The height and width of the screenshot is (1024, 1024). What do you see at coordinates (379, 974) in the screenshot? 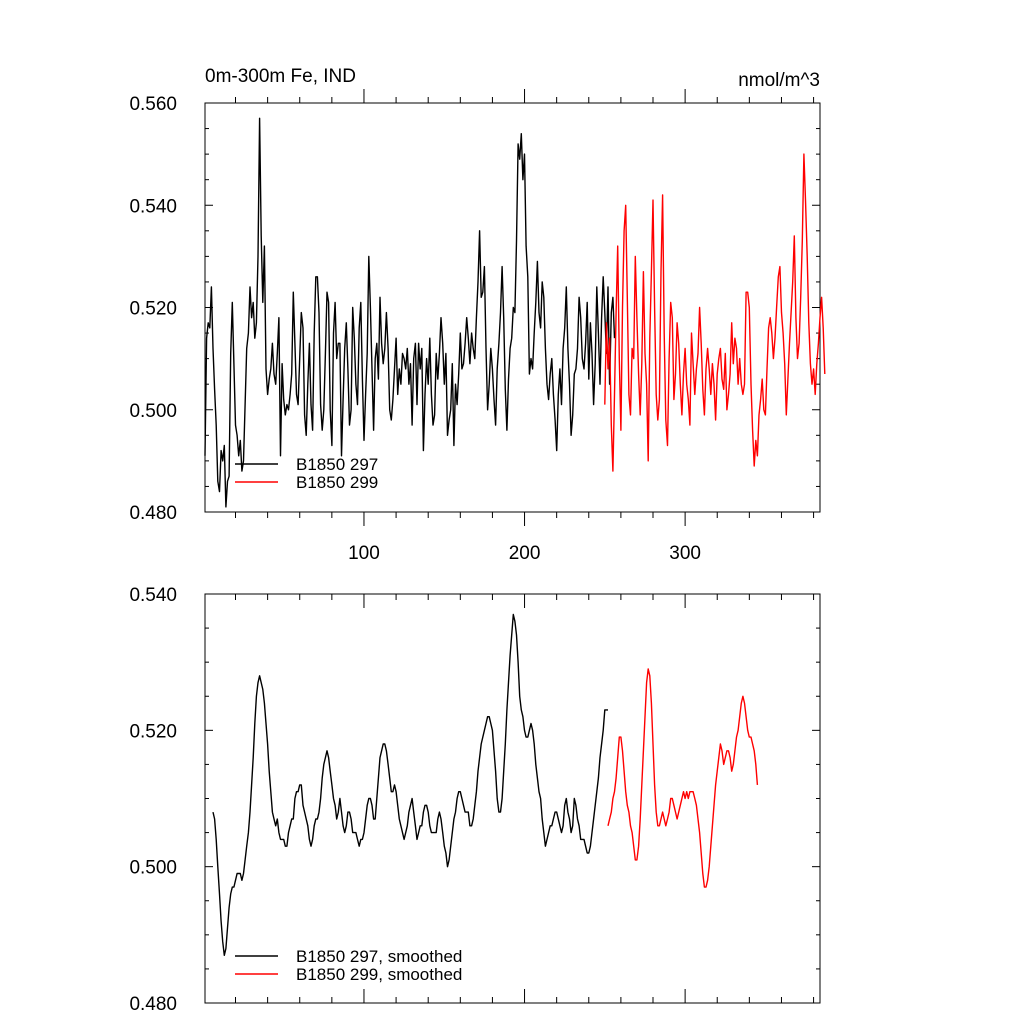
I see `legend-label-1: B1850 299, smoothed` at bounding box center [379, 974].